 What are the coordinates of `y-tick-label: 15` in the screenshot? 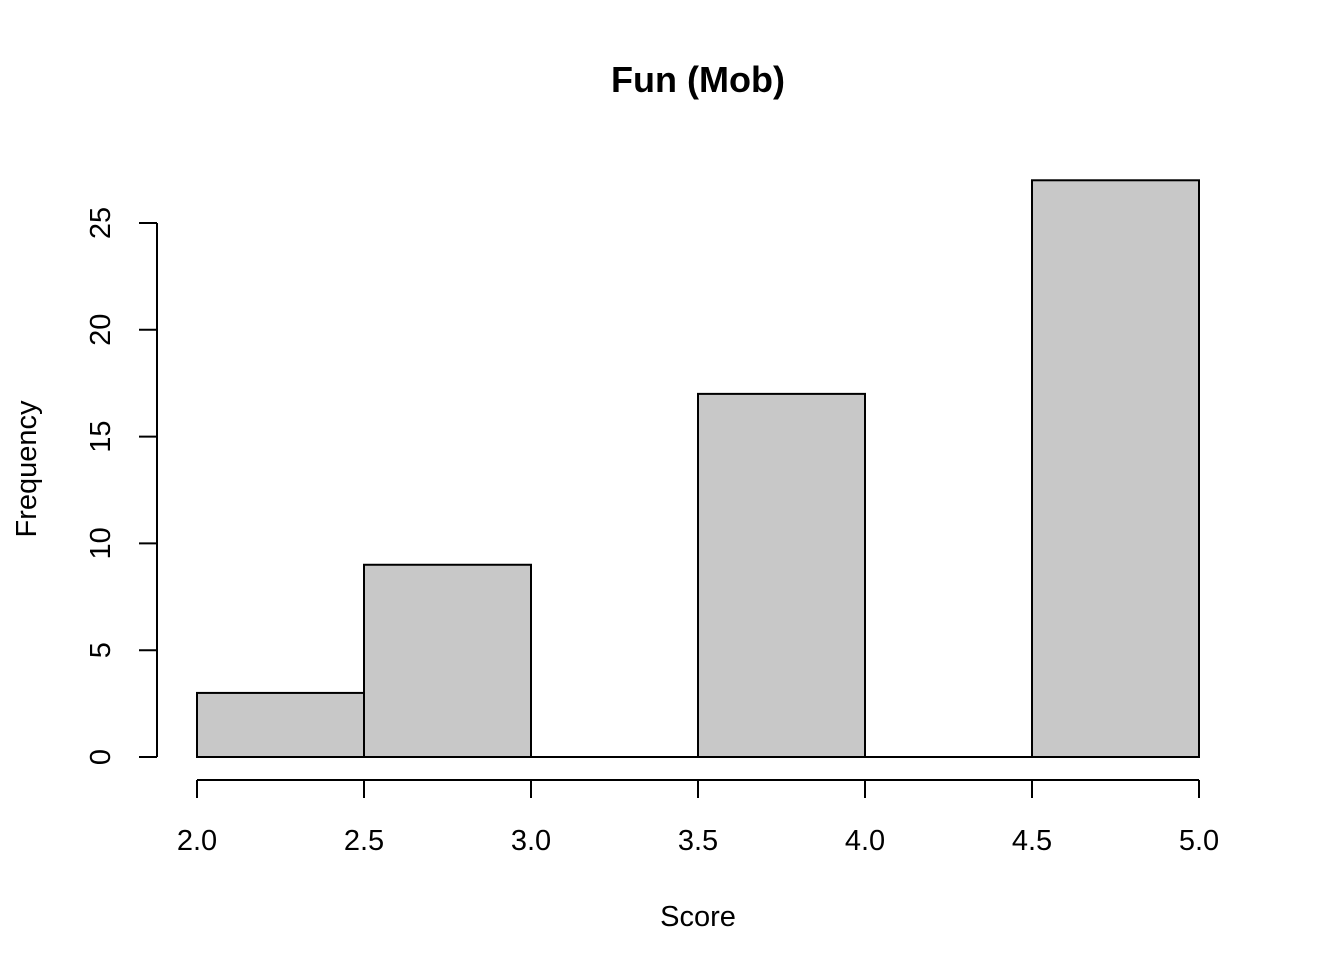 It's located at (101, 436).